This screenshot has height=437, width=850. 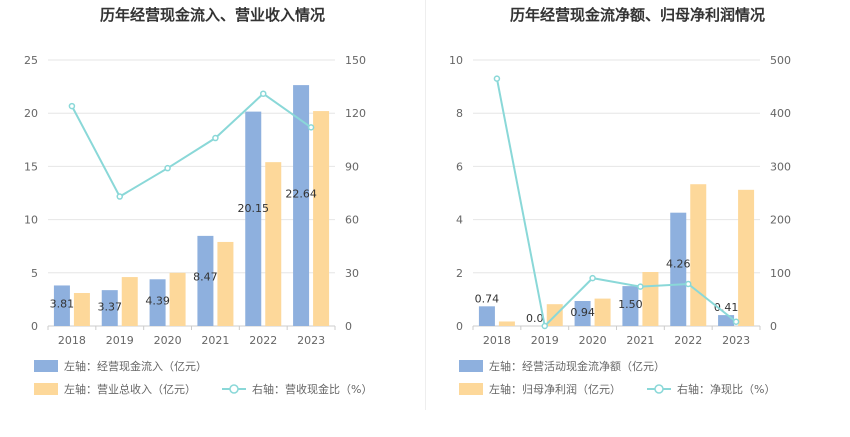 I want to click on y-tick-label-right: 400, so click(x=780, y=113).